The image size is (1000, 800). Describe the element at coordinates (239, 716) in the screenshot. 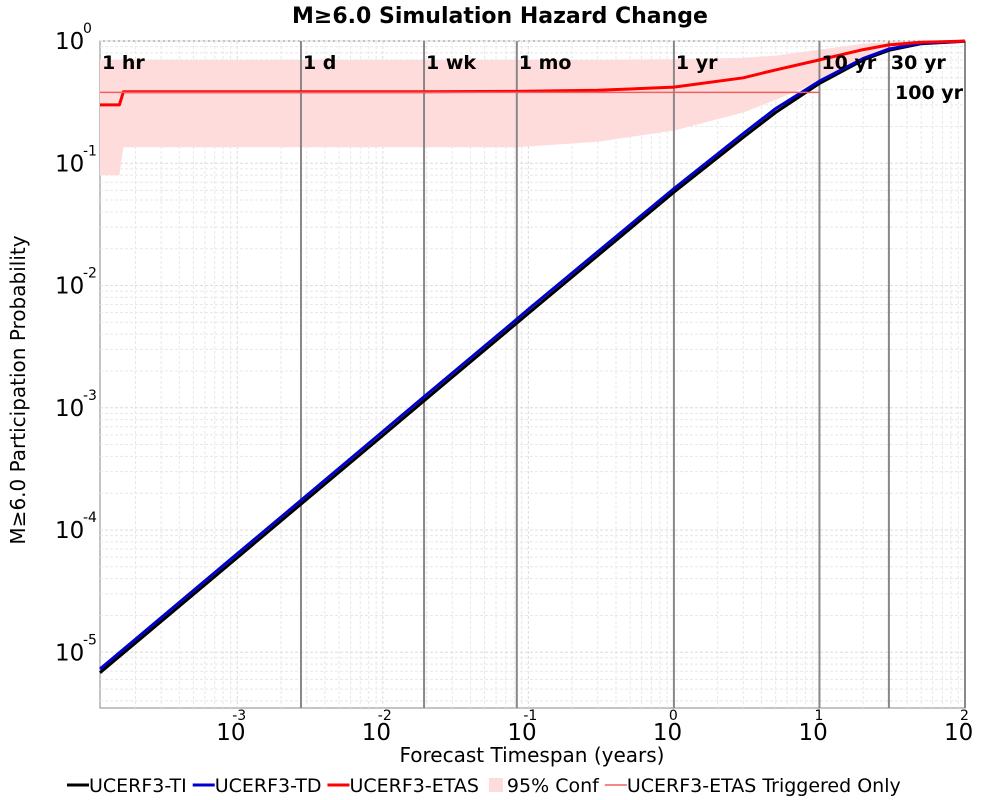

I see `x-tick-exponent: -3` at that location.